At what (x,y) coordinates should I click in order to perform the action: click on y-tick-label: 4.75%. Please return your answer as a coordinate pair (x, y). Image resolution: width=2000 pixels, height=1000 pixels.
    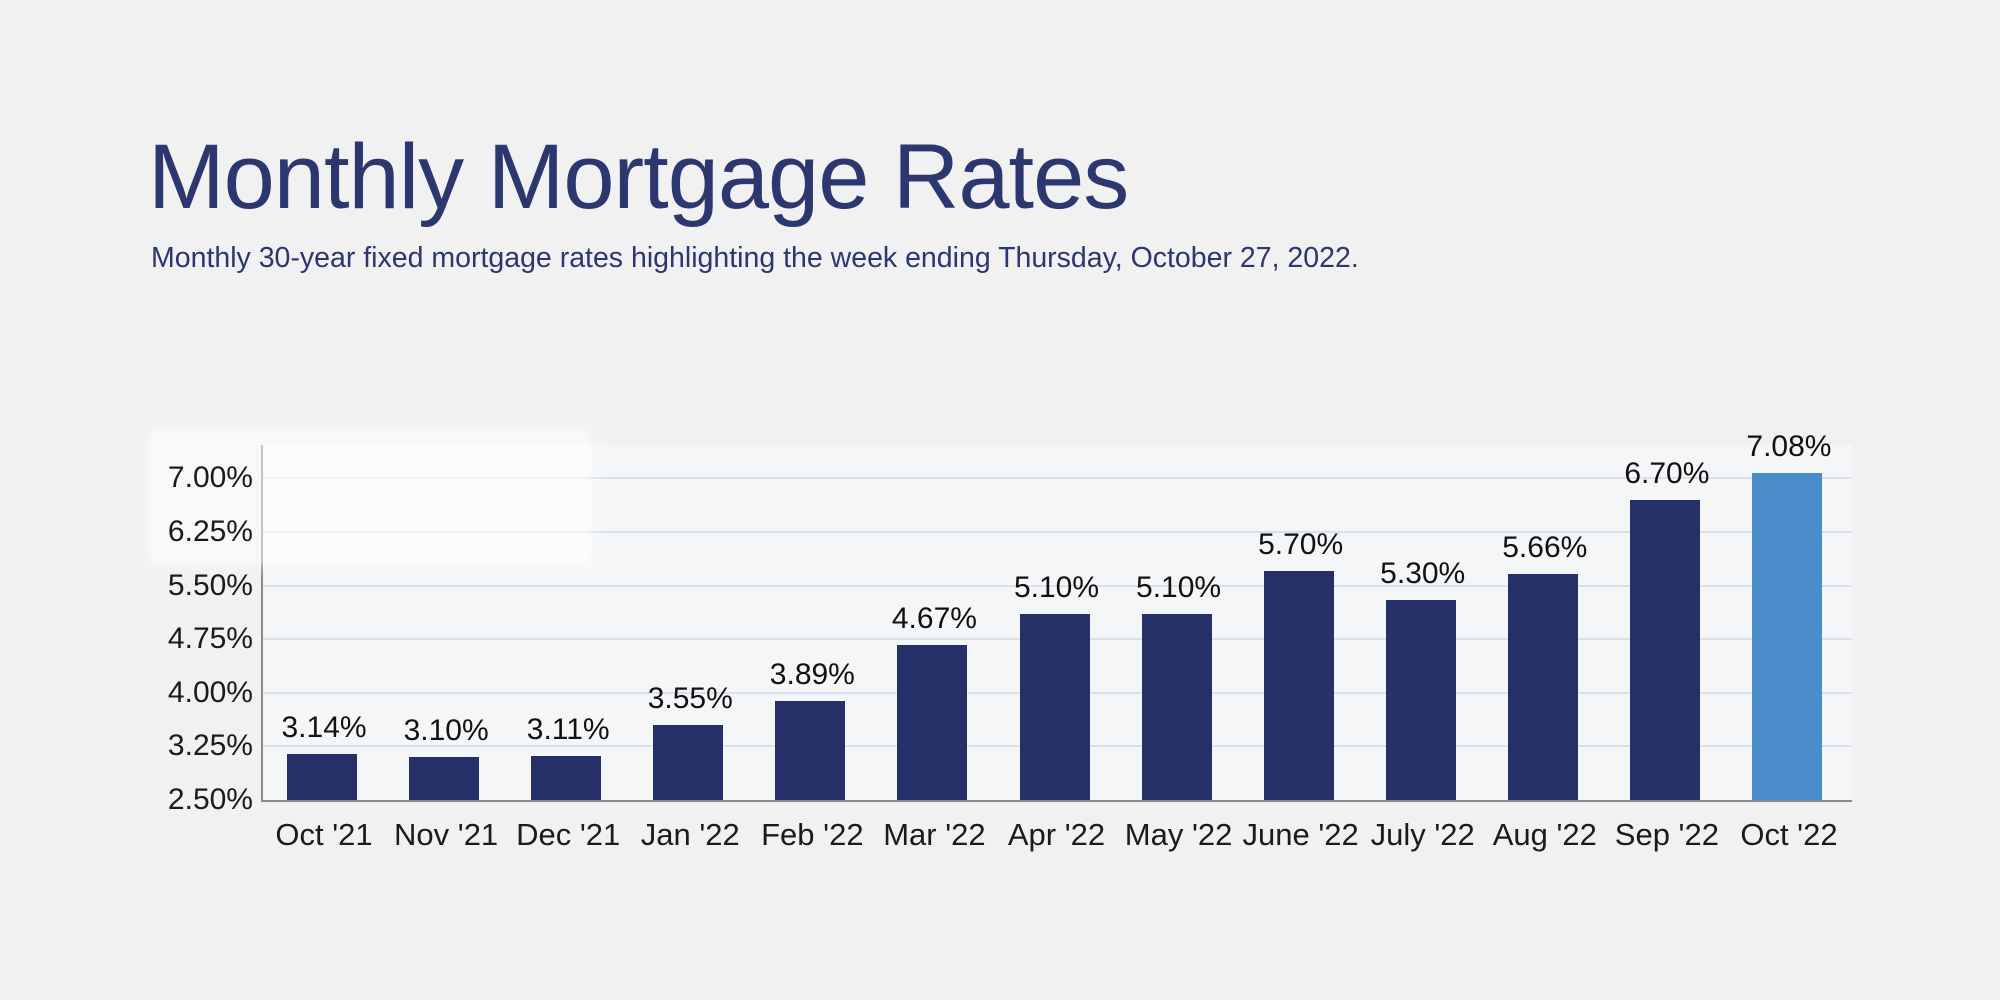
    Looking at the image, I should click on (210, 639).